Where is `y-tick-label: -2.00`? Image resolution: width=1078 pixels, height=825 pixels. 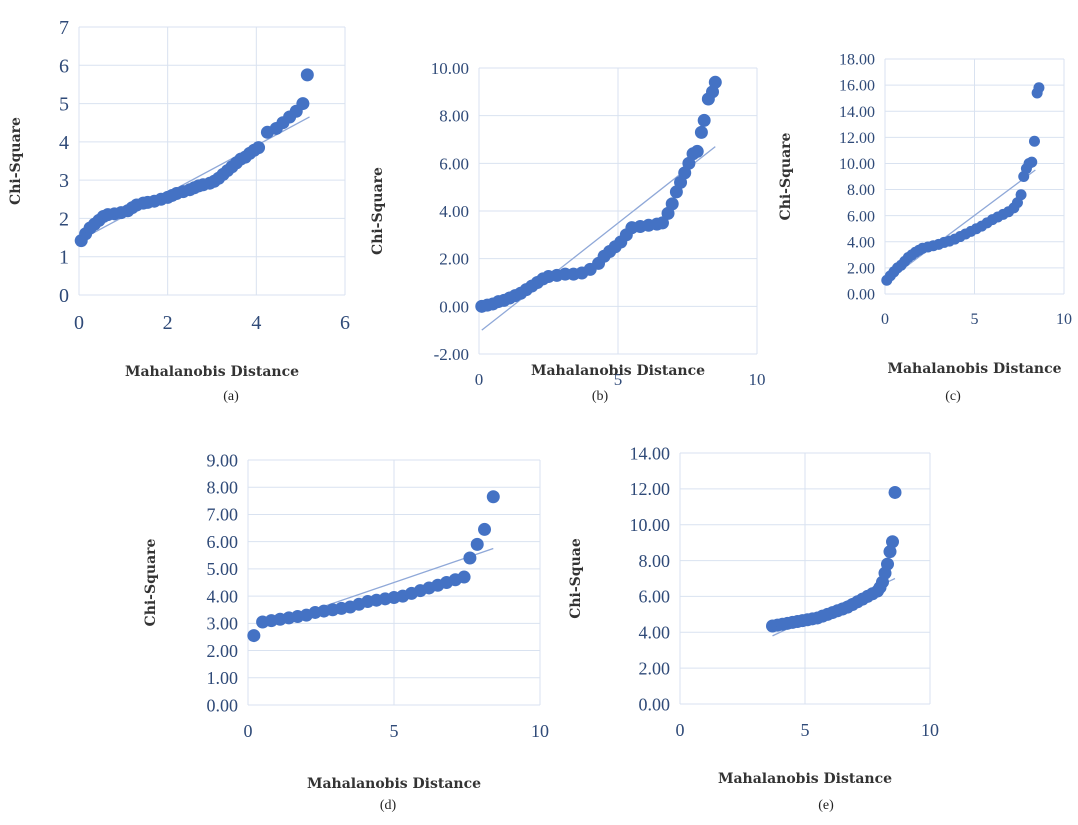 y-tick-label: -2.00 is located at coordinates (451, 354).